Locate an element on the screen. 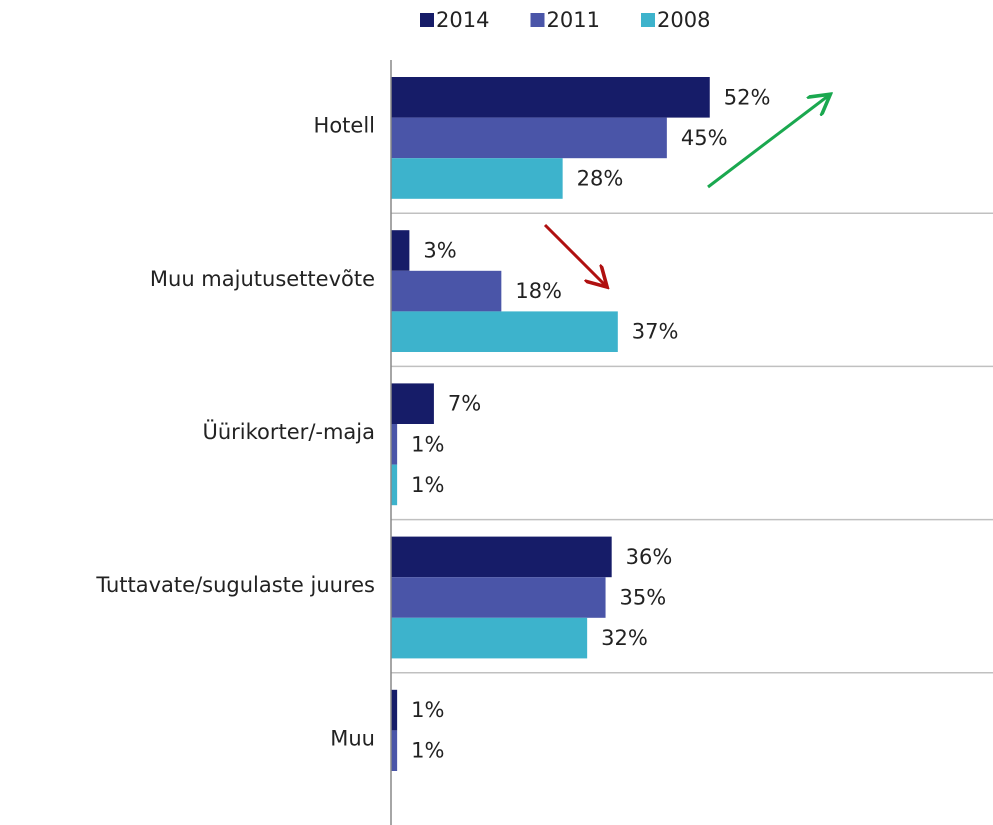  category-label: Üürikorter/-maja is located at coordinates (288, 431).